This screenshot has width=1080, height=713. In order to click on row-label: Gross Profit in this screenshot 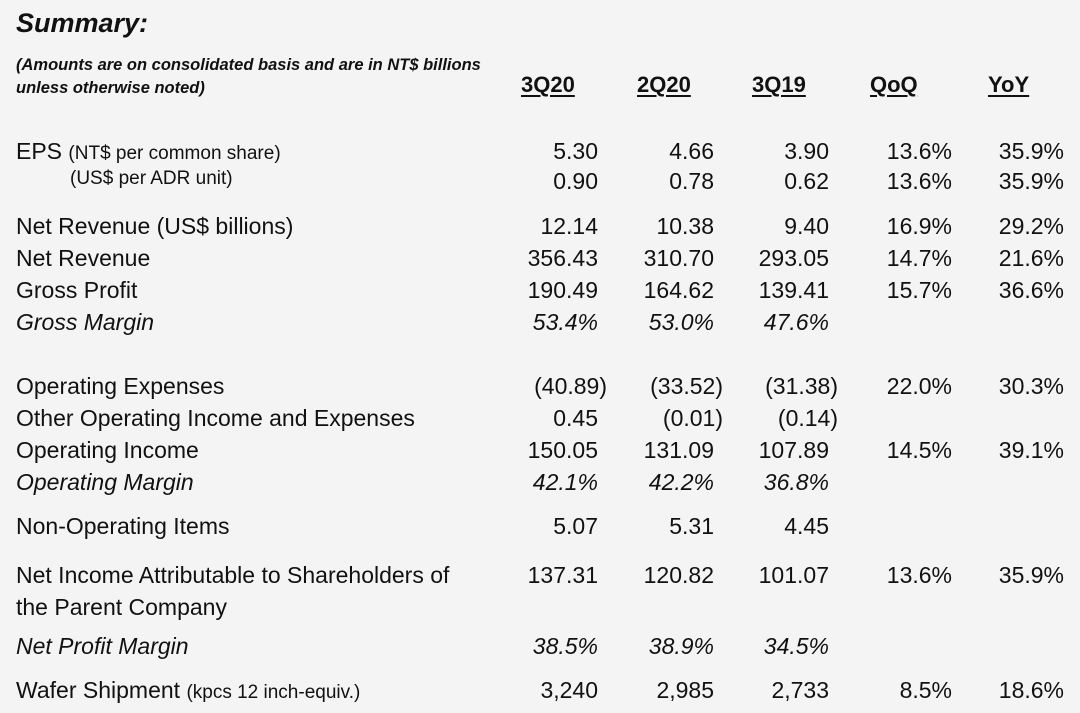, I will do `click(77, 290)`.